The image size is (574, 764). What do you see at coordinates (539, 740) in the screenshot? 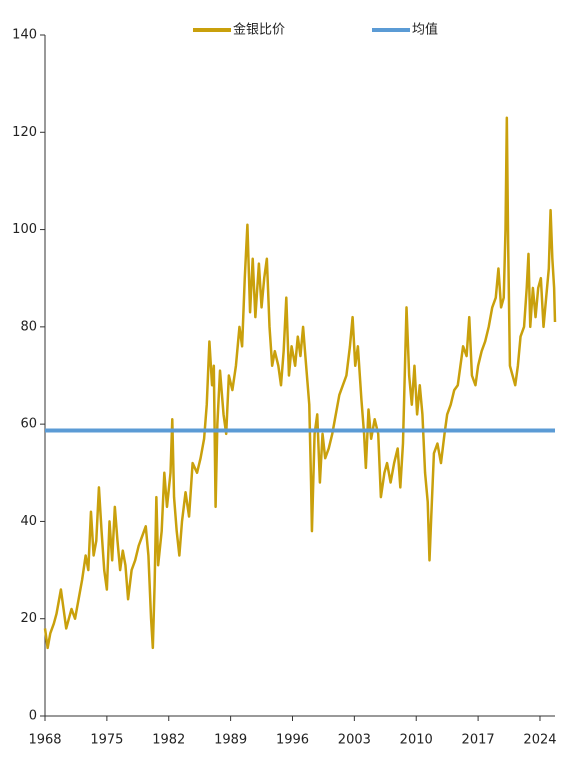
I see `x-tick-label: 2024` at bounding box center [539, 740].